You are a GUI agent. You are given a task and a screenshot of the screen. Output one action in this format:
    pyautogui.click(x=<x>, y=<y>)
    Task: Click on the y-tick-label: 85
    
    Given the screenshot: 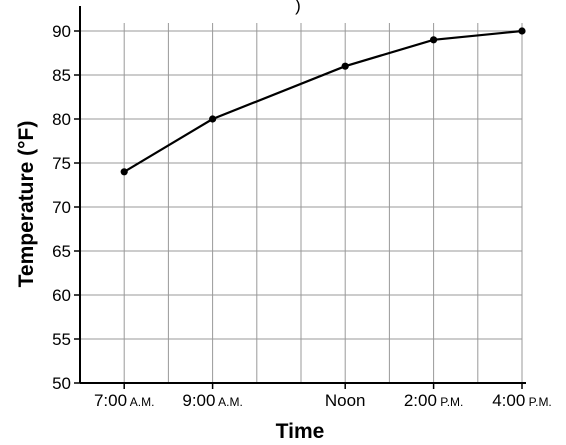 What is the action you would take?
    pyautogui.click(x=61, y=75)
    